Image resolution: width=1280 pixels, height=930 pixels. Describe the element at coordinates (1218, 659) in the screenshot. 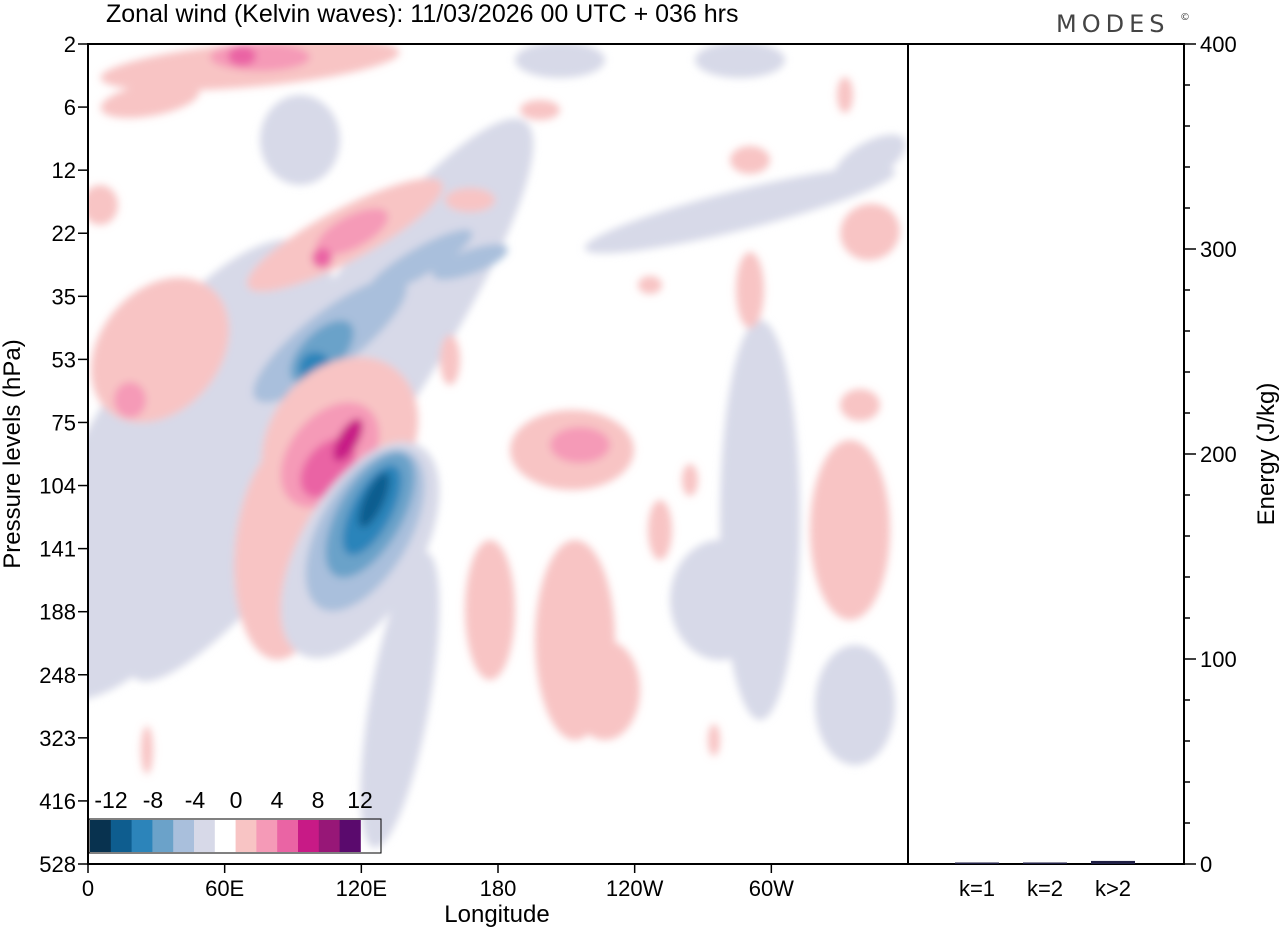

I see `energy-tick-label: 100` at that location.